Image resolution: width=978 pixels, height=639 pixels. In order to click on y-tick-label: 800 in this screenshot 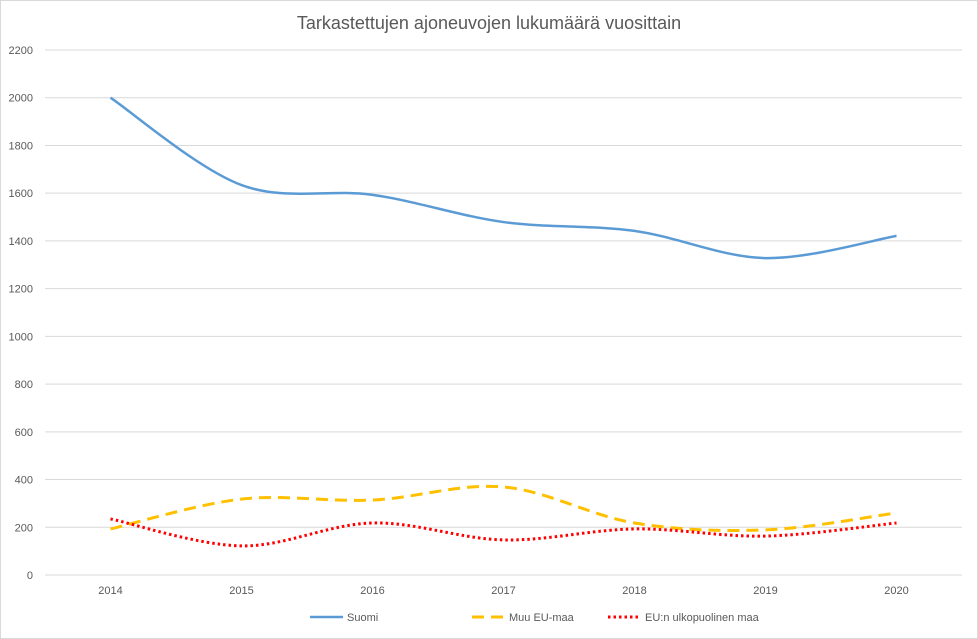, I will do `click(24, 385)`.